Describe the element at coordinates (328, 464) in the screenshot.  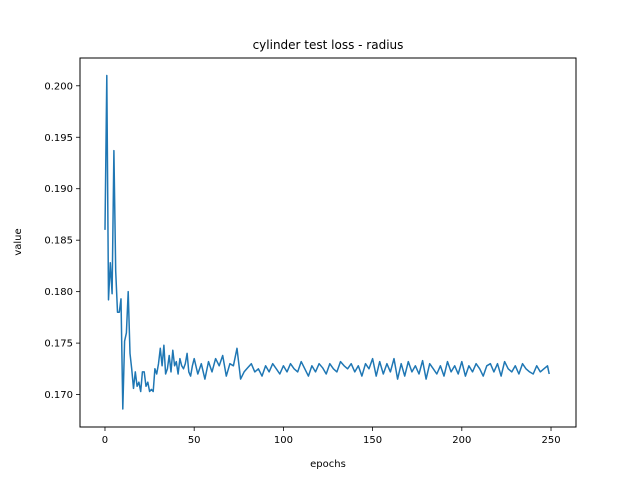
I see `x-axis-label: epochs` at that location.